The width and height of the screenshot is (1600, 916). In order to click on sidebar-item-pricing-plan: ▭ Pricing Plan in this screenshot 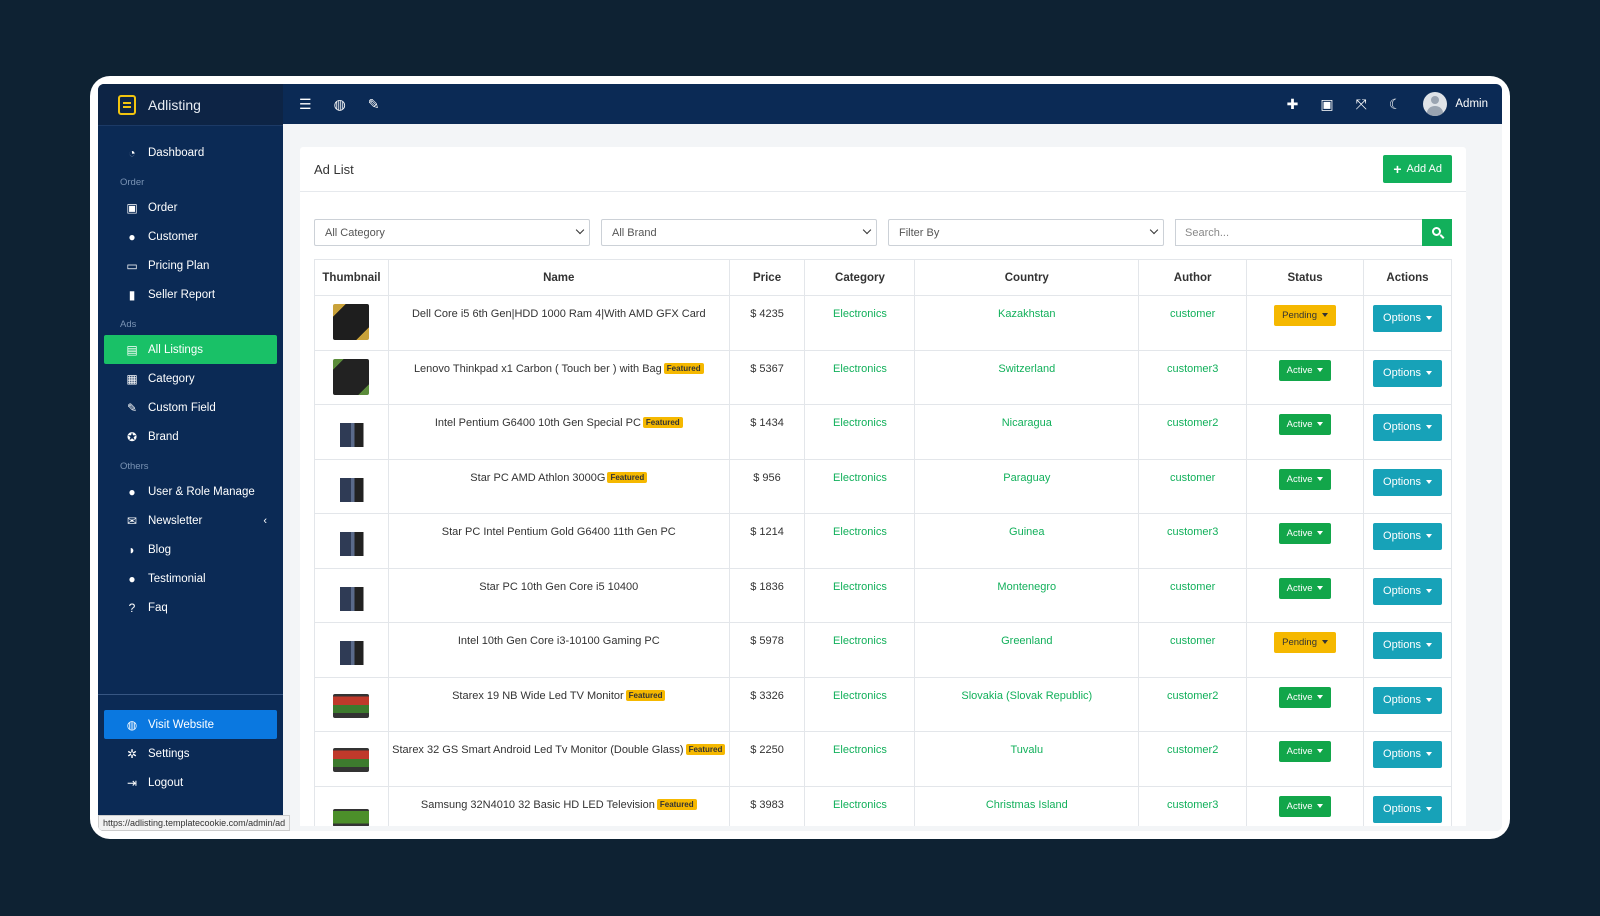, I will do `click(190, 265)`.